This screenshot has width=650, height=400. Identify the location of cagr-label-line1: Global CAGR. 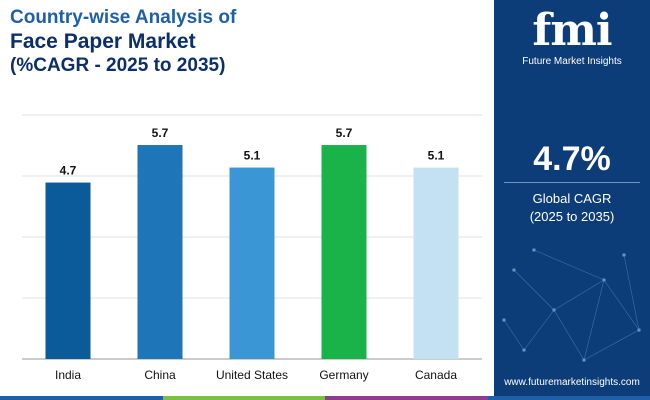
(572, 199).